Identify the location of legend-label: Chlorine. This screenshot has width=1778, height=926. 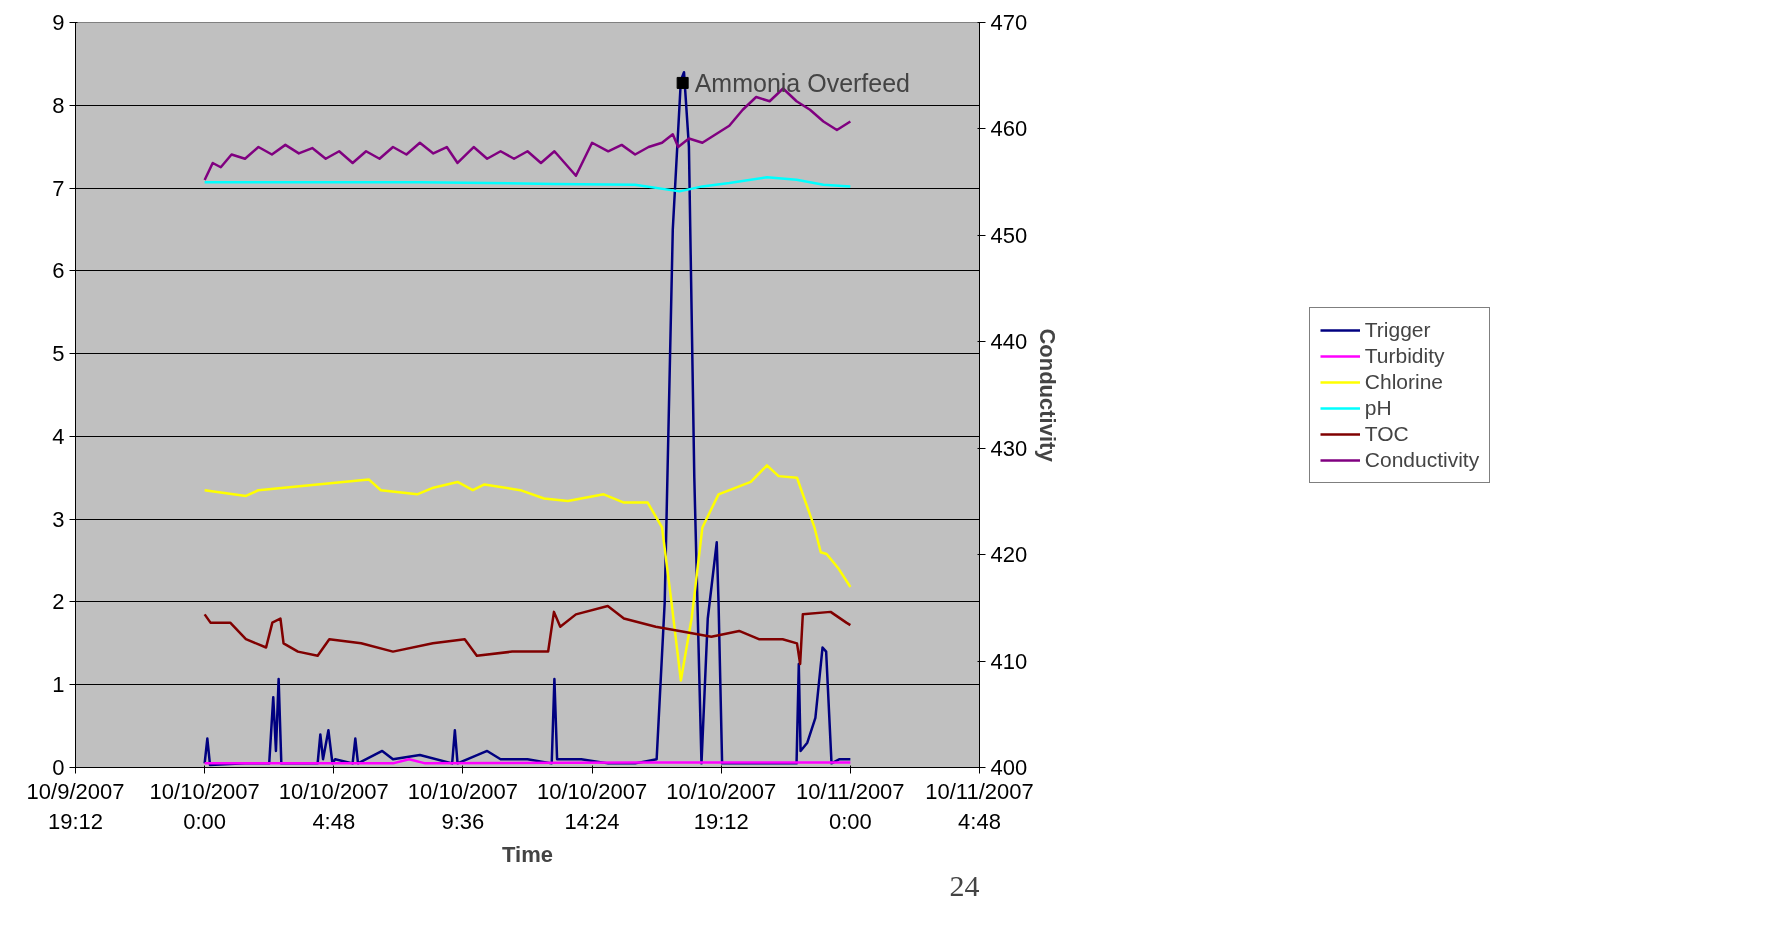
(1404, 381).